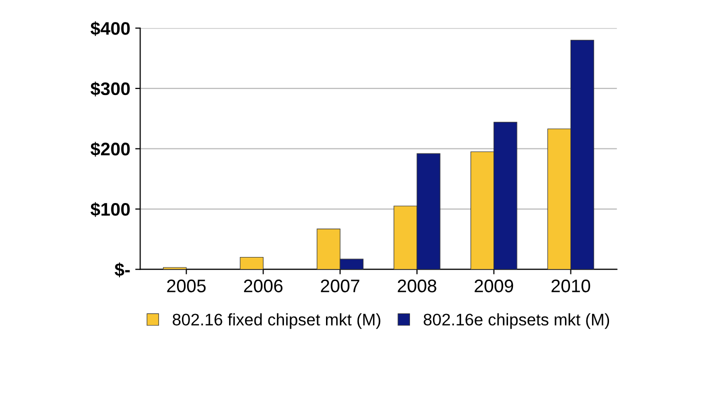 This screenshot has height=402, width=701. Describe the element at coordinates (122, 270) in the screenshot. I see `y-tick-label: $-` at that location.